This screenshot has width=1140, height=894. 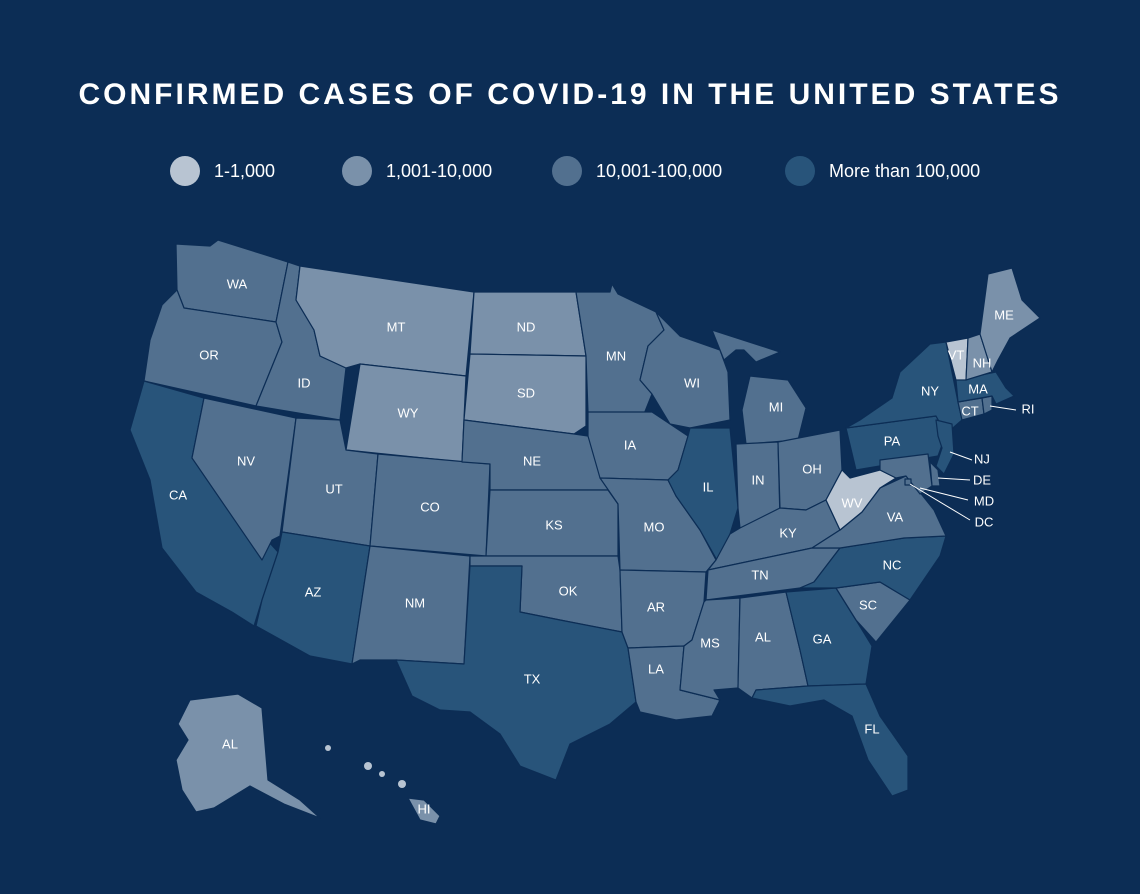 I want to click on label-sd: SD, so click(x=526, y=392).